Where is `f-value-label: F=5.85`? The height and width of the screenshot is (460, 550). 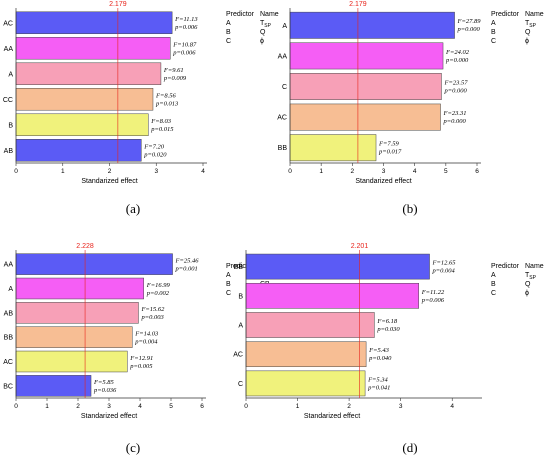
f-value-label: F=5.85 is located at coordinates (103, 382).